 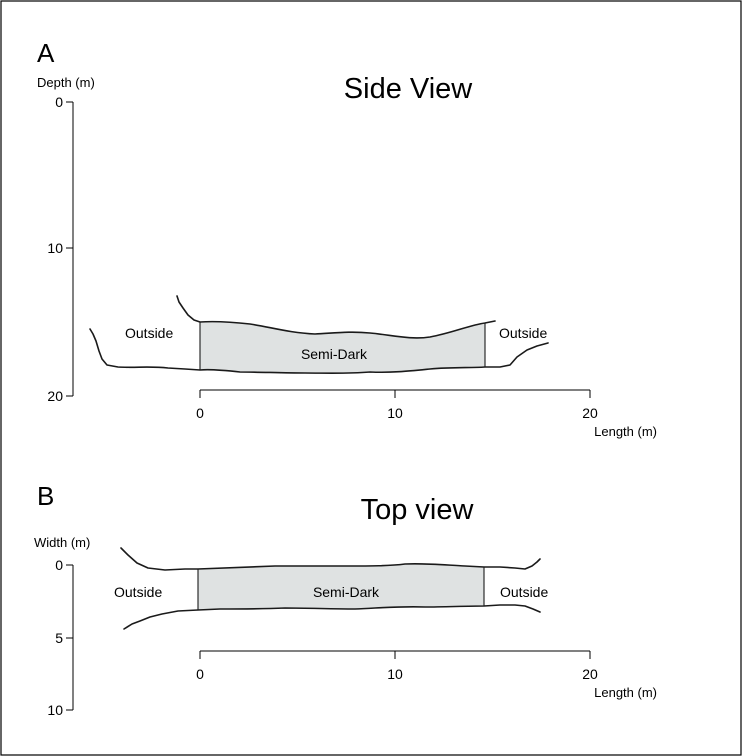 What do you see at coordinates (524, 592) in the screenshot?
I see `panel-b-outside-right-label: Outside` at bounding box center [524, 592].